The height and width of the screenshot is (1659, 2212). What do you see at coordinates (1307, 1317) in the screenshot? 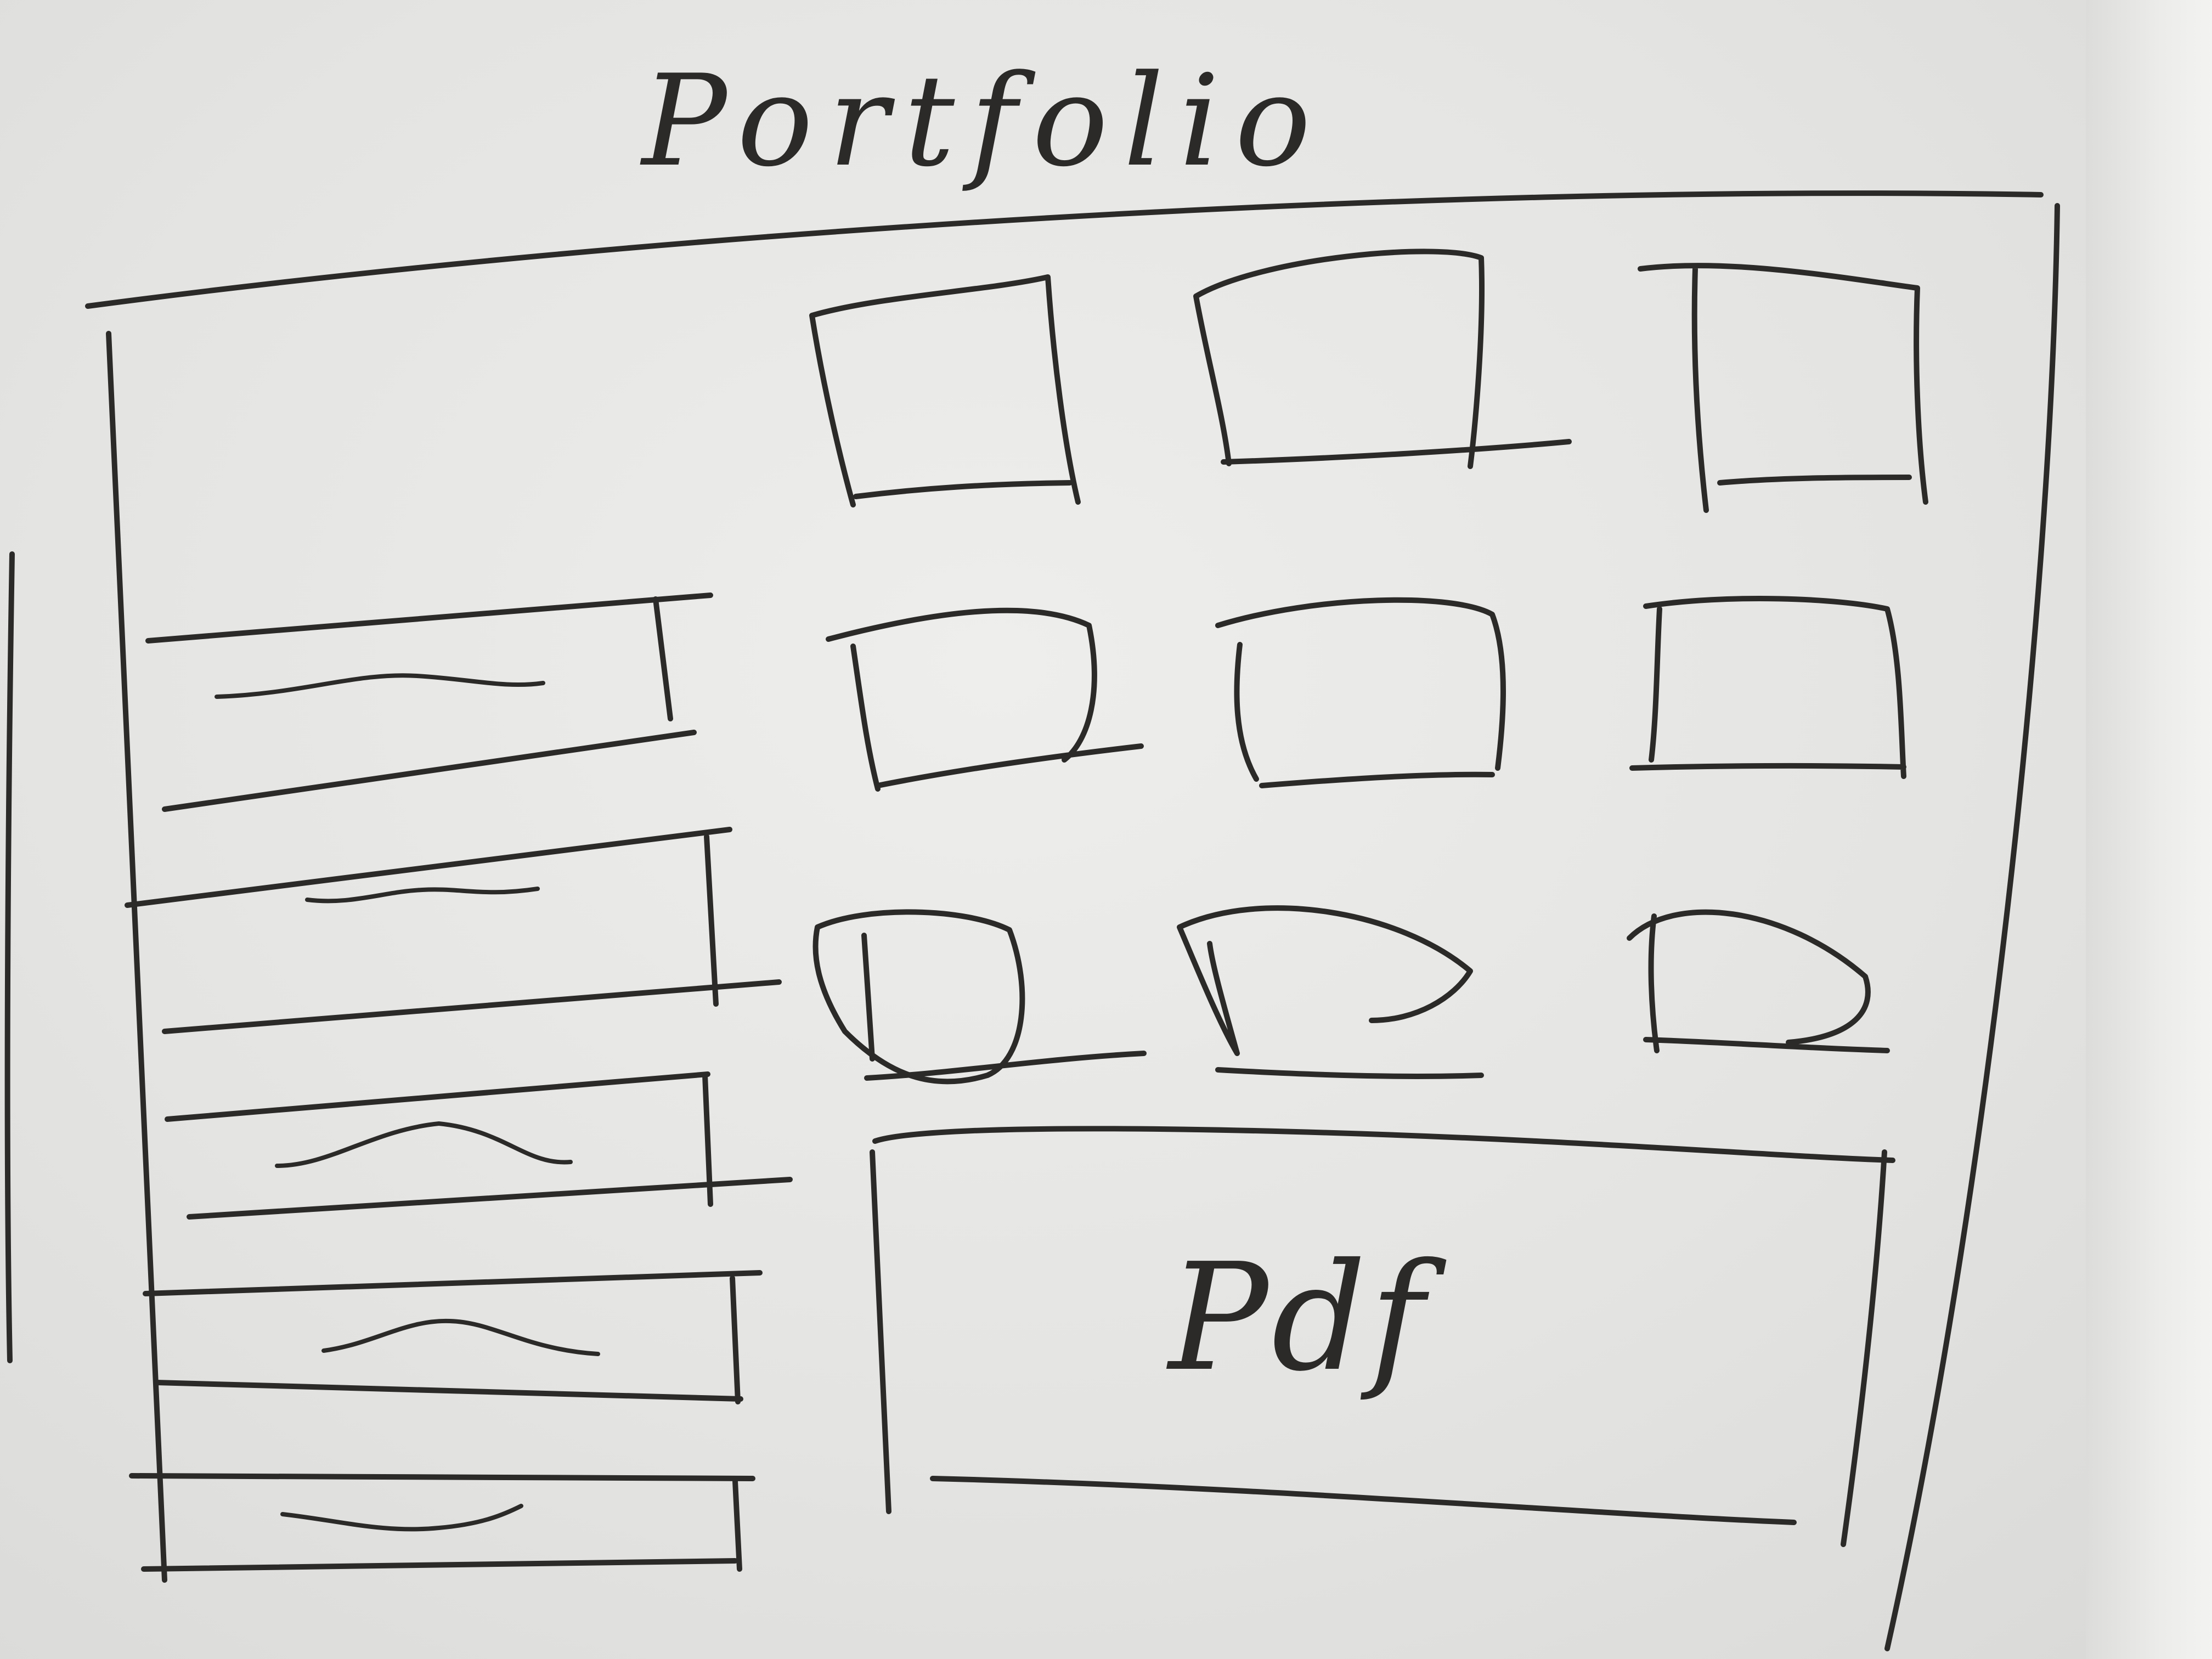
I see `pdf-label: Pdf` at bounding box center [1307, 1317].